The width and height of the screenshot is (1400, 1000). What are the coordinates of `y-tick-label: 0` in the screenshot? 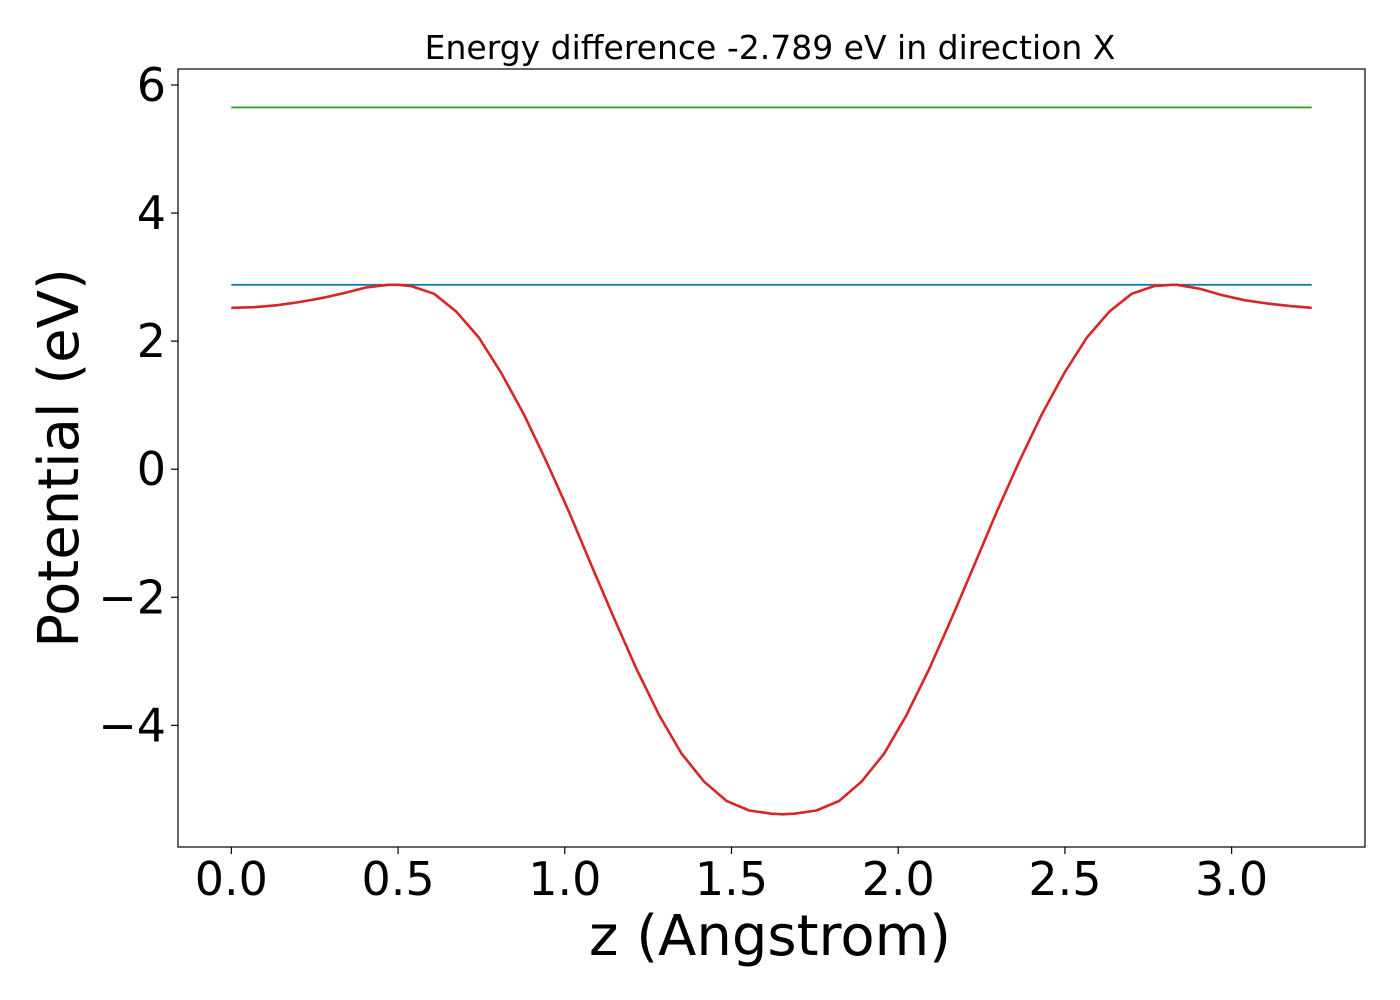 It's located at (151, 469).